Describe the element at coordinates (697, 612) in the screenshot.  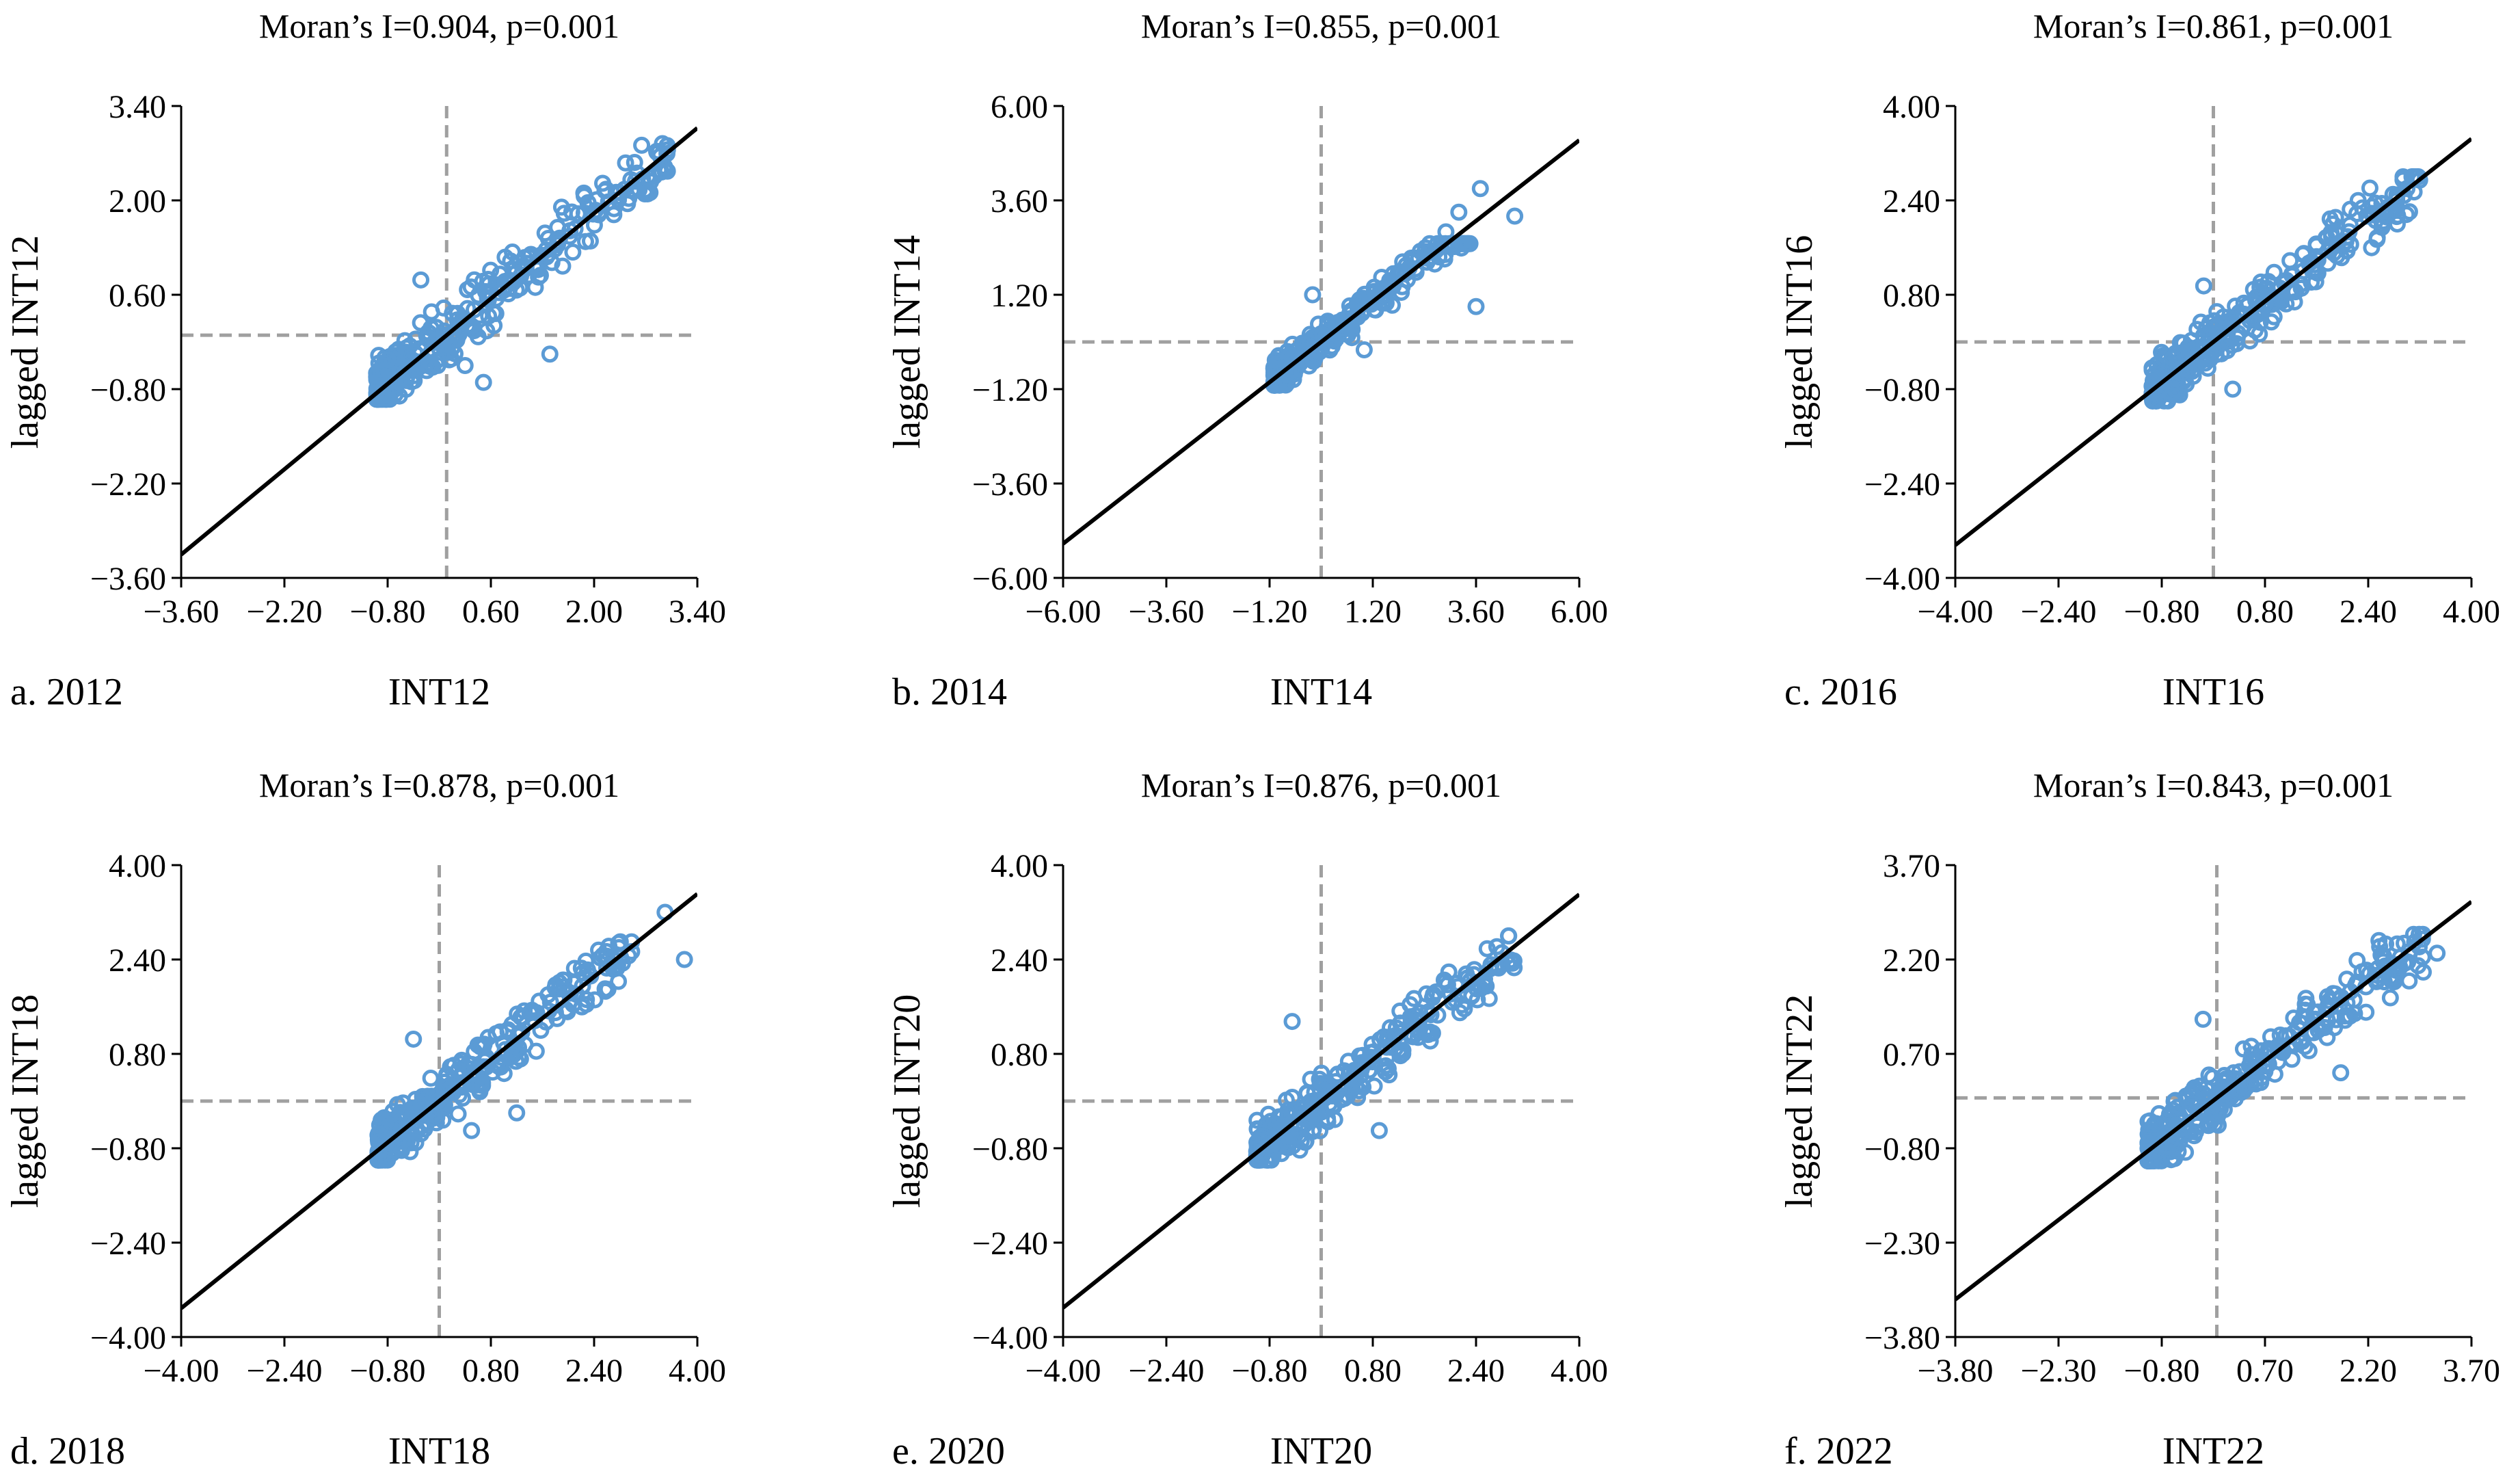
I see `x-tick-label: 3.40` at that location.